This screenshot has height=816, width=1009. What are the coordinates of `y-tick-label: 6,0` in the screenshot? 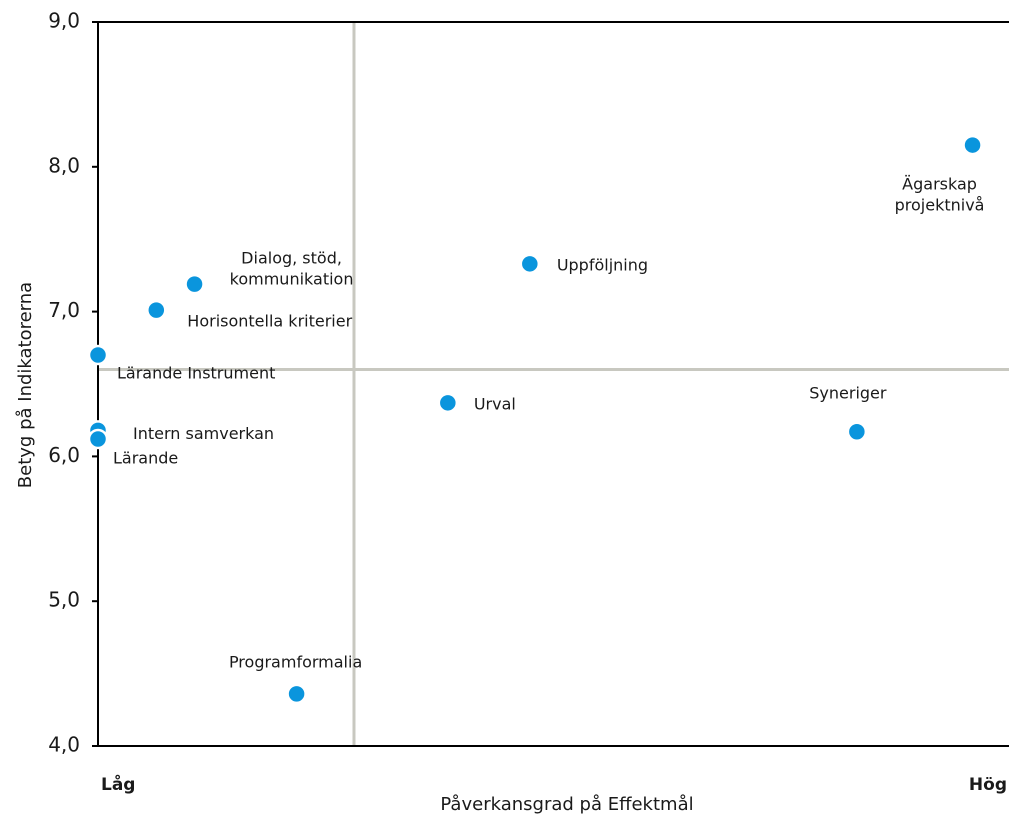 It's located at (64, 455).